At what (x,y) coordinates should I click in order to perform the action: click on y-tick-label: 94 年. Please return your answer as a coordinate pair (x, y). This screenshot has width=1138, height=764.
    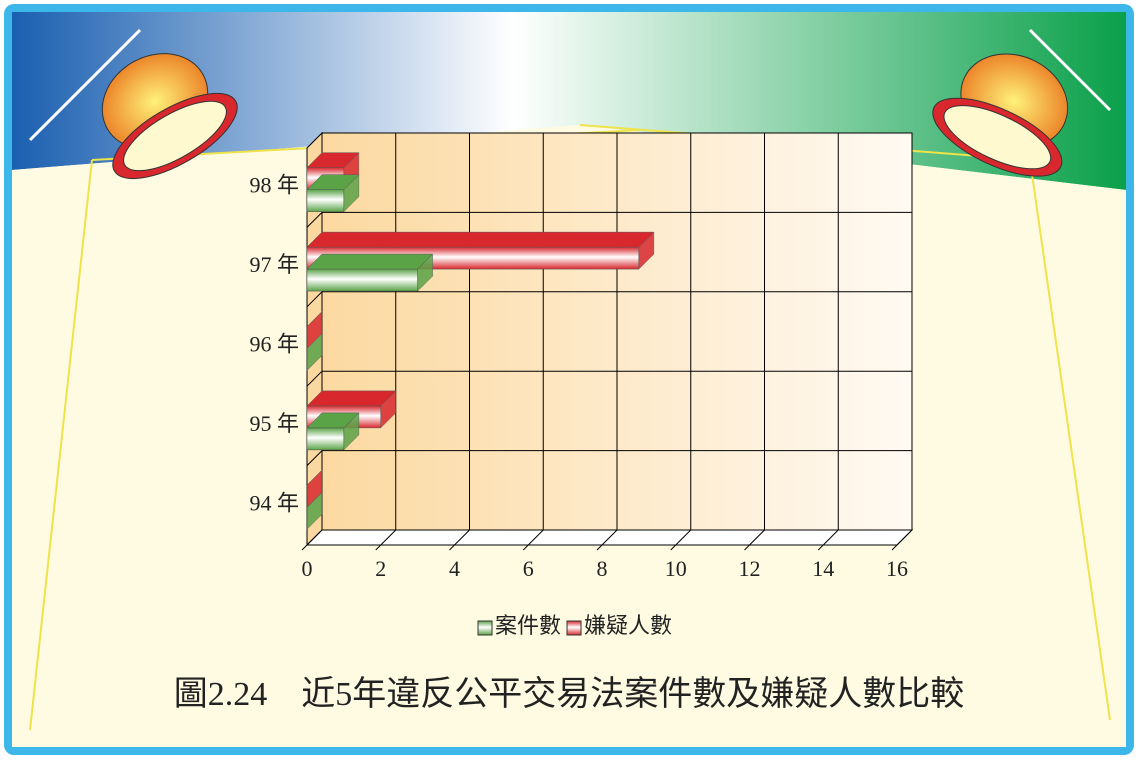
    Looking at the image, I should click on (274, 502).